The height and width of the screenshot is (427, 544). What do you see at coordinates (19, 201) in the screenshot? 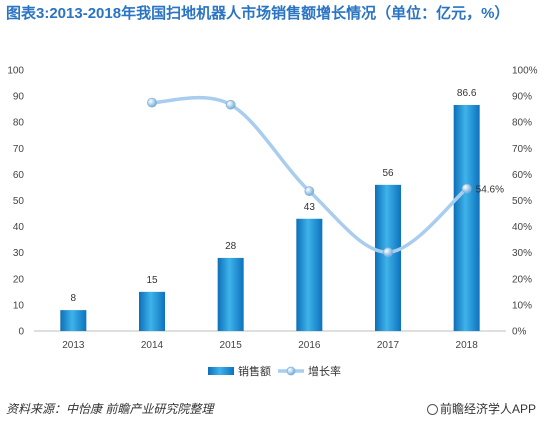
I see `y-left-tick-label: 50` at bounding box center [19, 201].